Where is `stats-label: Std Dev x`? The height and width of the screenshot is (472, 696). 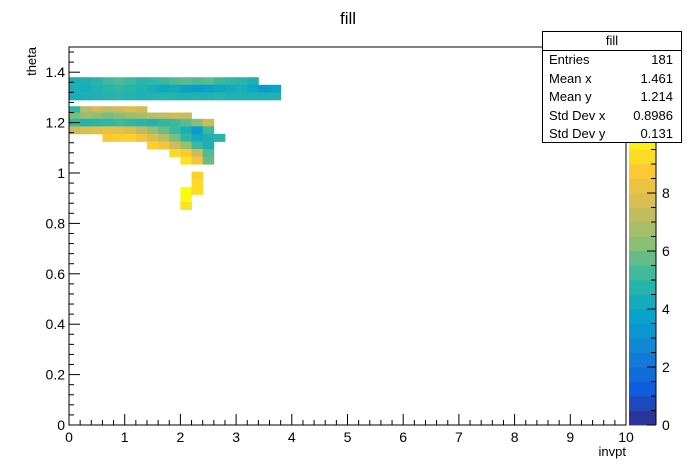
stats-label: Std Dev x is located at coordinates (577, 115).